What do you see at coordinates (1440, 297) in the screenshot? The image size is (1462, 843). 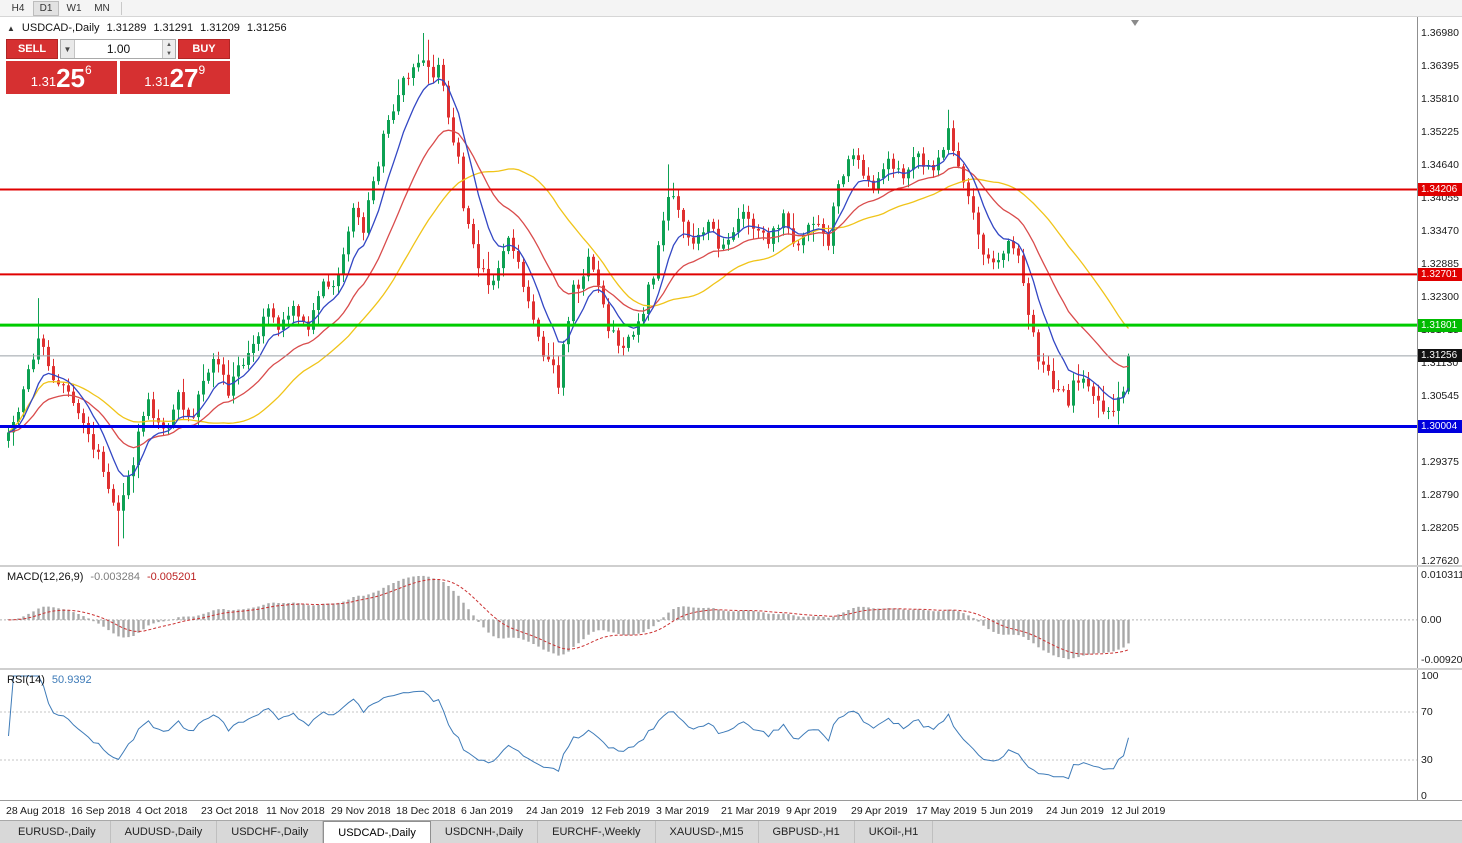 I see `price-tick-label: 1.32300` at bounding box center [1440, 297].